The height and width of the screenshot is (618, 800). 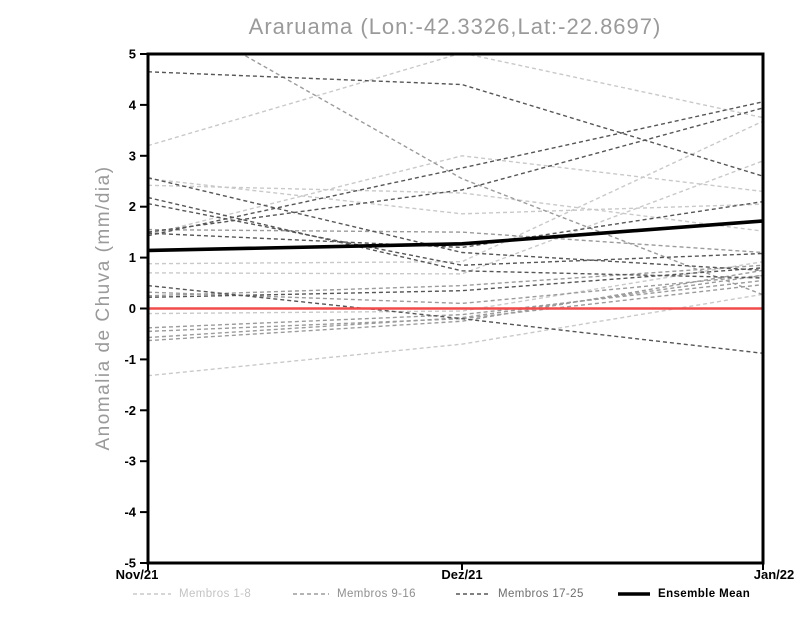 What do you see at coordinates (132, 257) in the screenshot?
I see `y-tick-label: 1` at bounding box center [132, 257].